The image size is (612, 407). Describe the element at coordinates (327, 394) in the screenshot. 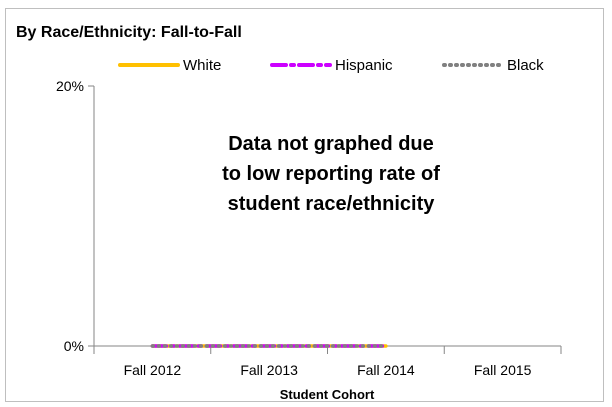

I see `x-axis-title: Student Cohort` at that location.